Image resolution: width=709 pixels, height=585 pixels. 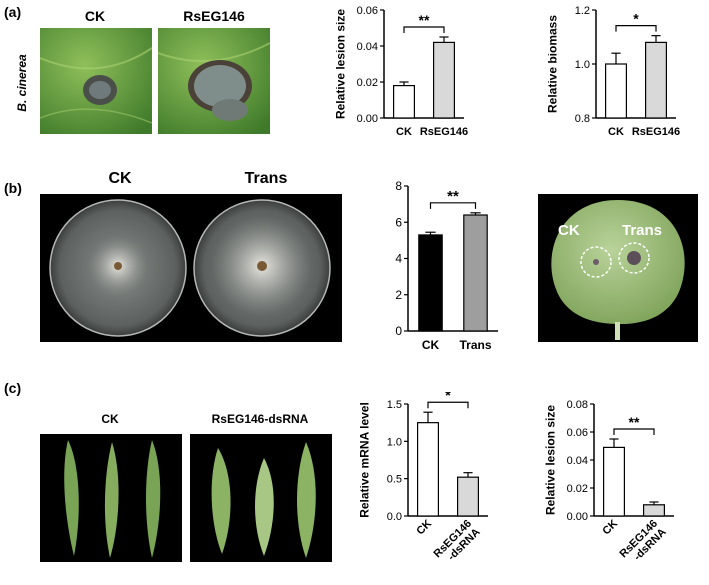 I want to click on leaf-label-ck: CK, so click(x=569, y=230).